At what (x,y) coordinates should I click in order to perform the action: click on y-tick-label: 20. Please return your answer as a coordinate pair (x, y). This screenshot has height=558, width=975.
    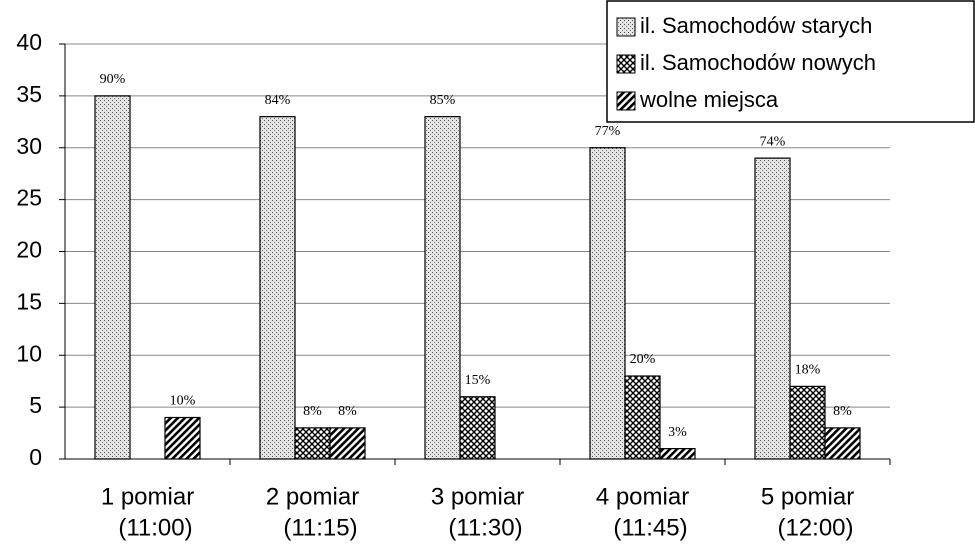
    Looking at the image, I should click on (29, 250).